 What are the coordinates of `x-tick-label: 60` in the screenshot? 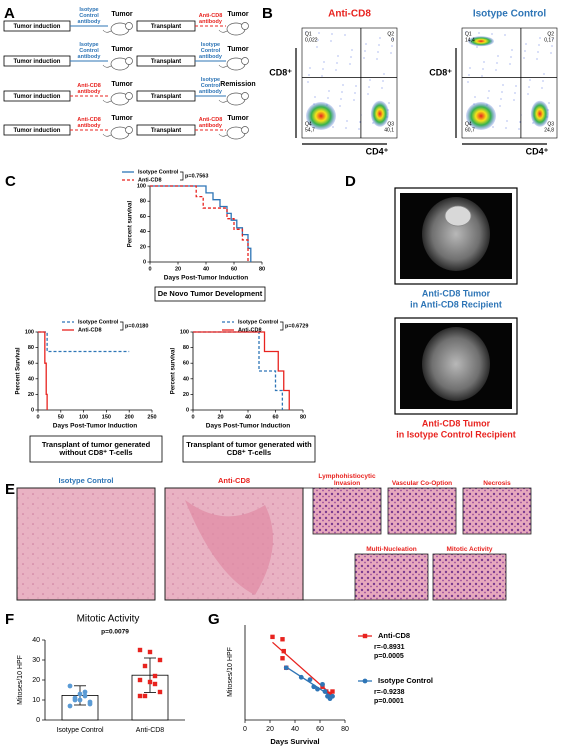 It's located at (275, 417).